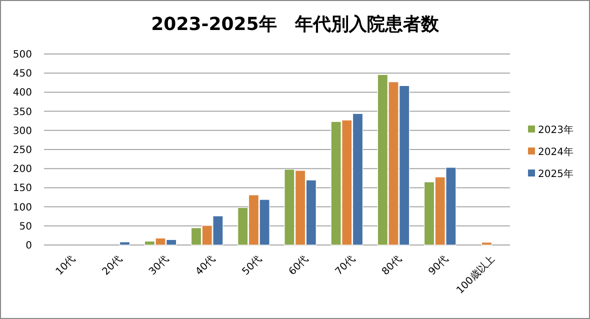 The width and height of the screenshot is (590, 319). What do you see at coordinates (112, 266) in the screenshot?
I see `x-tick-label: 20代` at bounding box center [112, 266].